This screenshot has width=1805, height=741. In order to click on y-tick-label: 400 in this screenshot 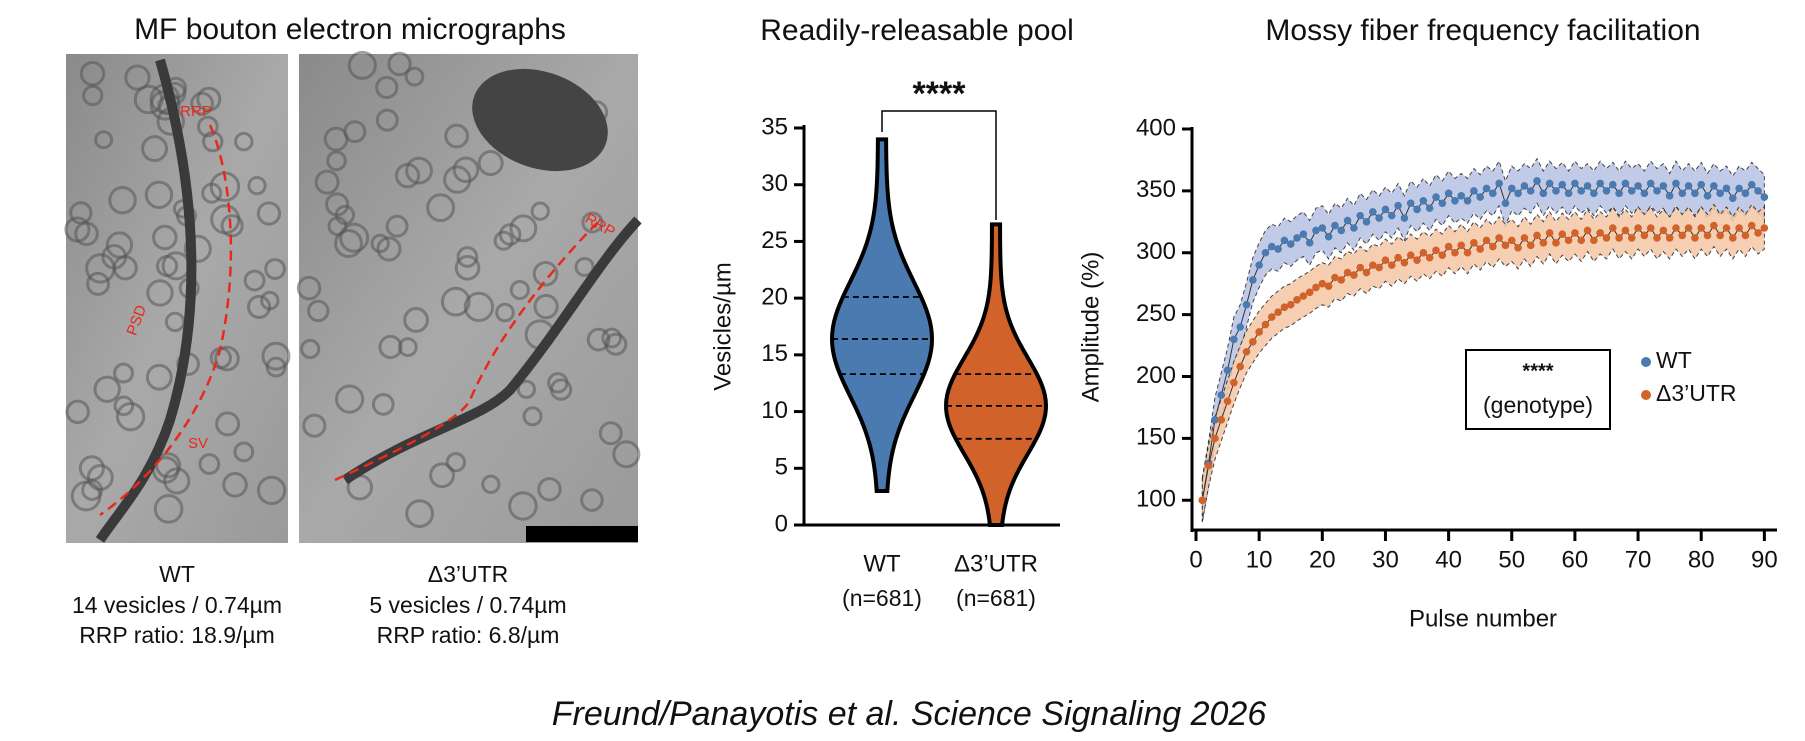, I will do `click(1156, 127)`.